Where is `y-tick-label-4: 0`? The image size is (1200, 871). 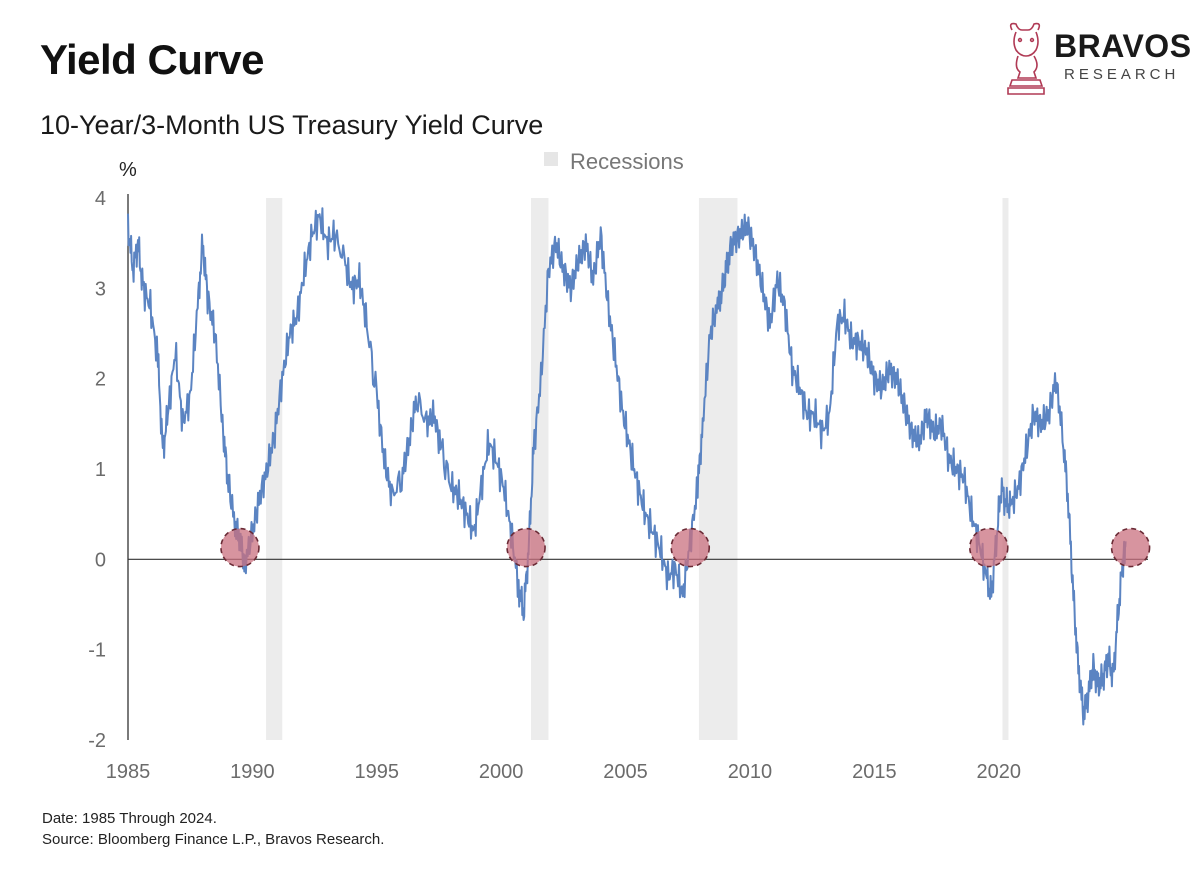 y-tick-label-4: 0 is located at coordinates (100, 560).